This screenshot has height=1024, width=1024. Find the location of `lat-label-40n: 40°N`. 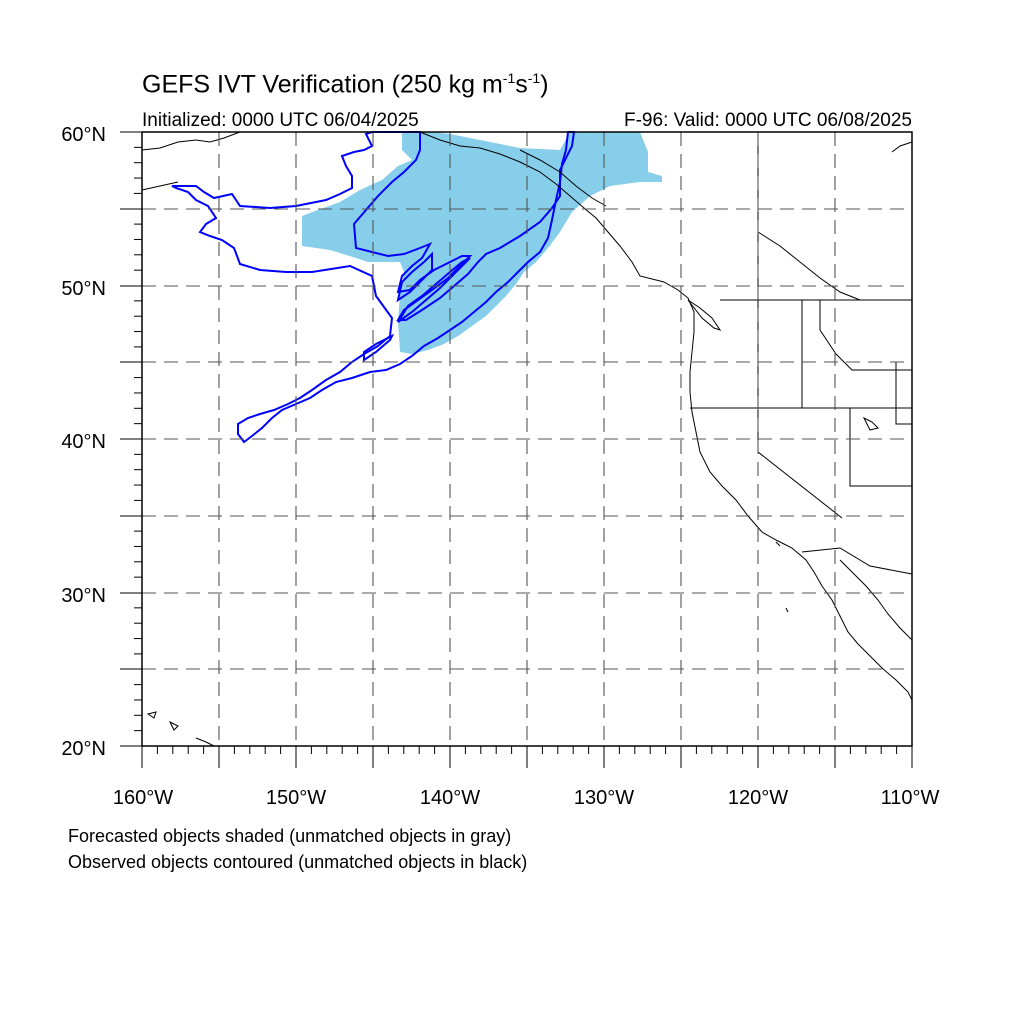

lat-label-40n: 40°N is located at coordinates (83, 442).